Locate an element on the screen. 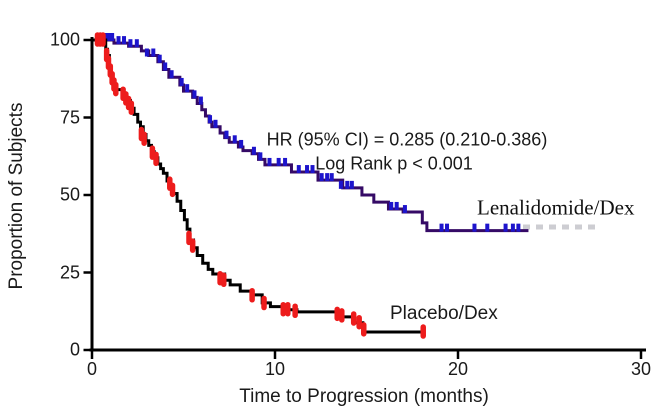 Image resolution: width=662 pixels, height=416 pixels. series-label-placebo-dex: Placebo/Dex is located at coordinates (444, 313).